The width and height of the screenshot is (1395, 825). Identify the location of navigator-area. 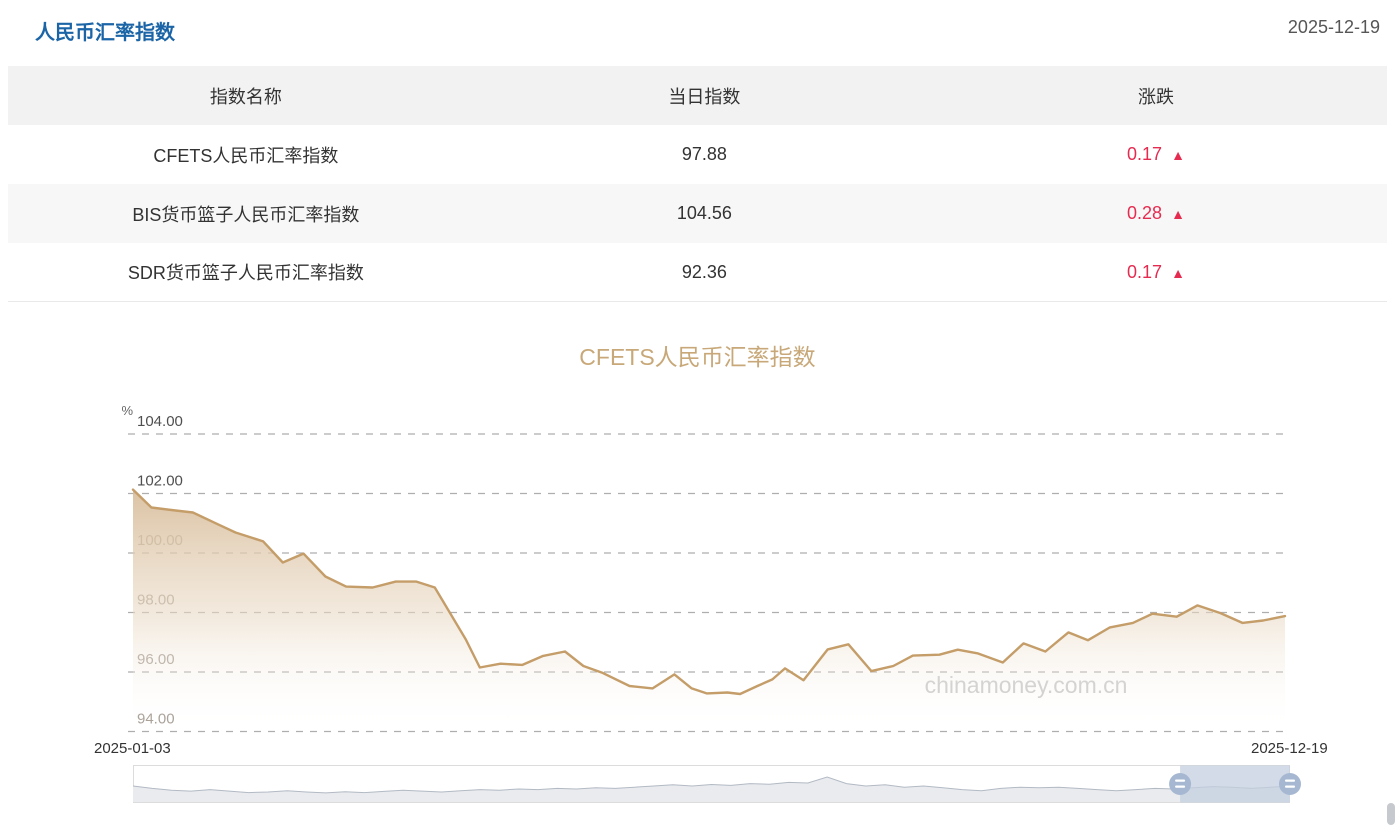
(711, 789).